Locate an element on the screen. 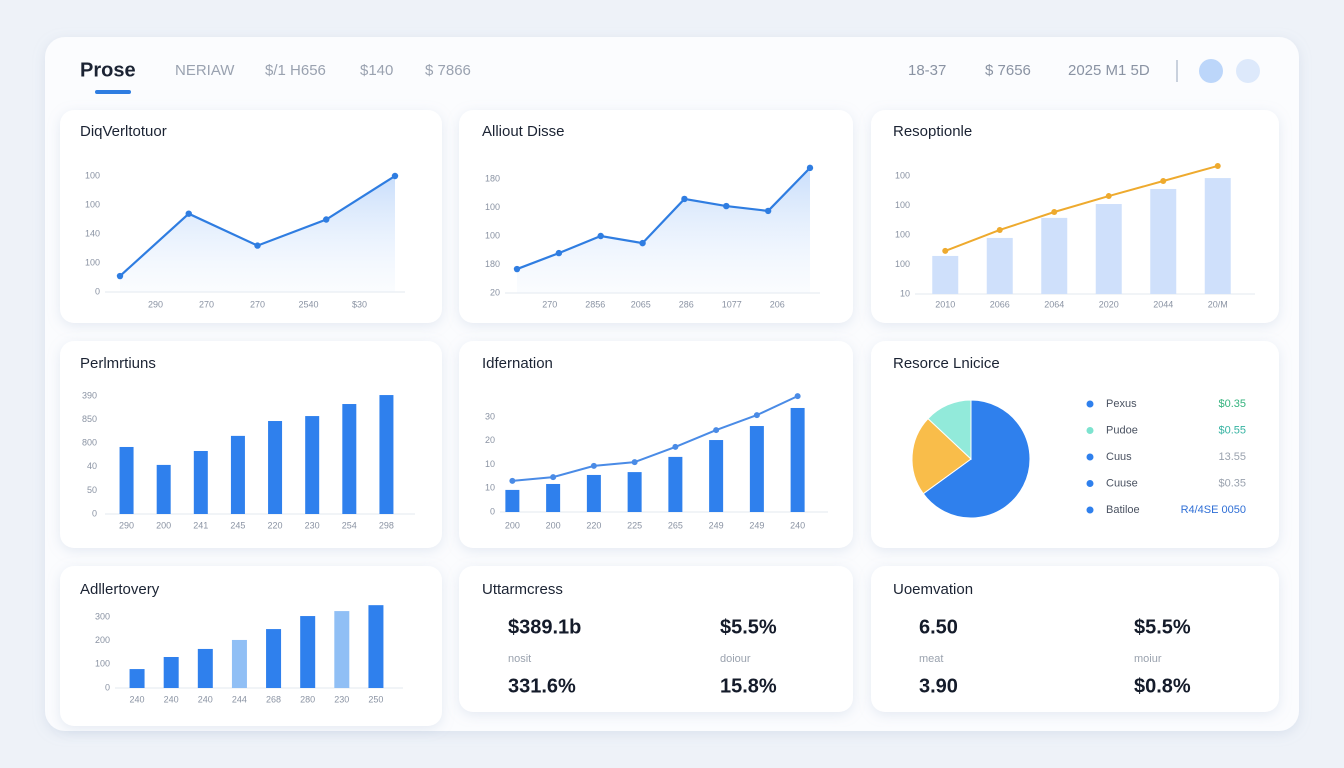 The image size is (1344, 768). header-info: $ 7656 is located at coordinates (1008, 70).